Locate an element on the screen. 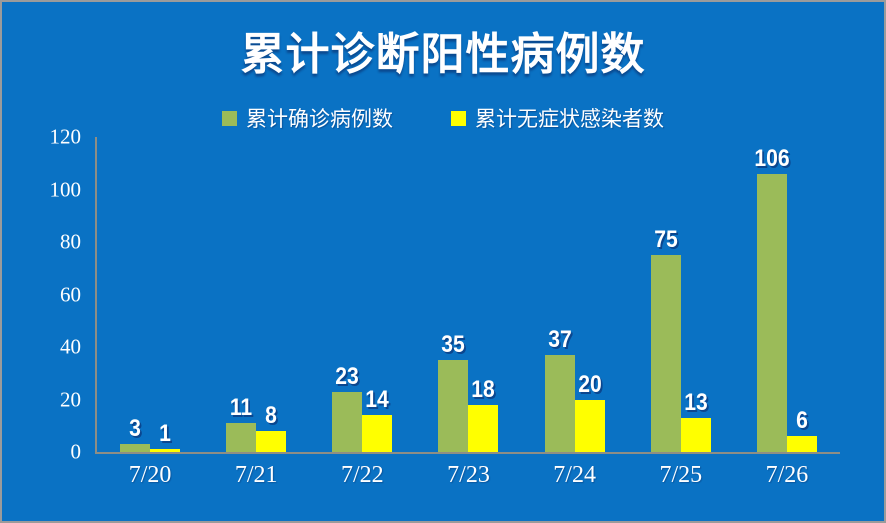 The width and height of the screenshot is (886, 523). bar: 106 is located at coordinates (772, 299).